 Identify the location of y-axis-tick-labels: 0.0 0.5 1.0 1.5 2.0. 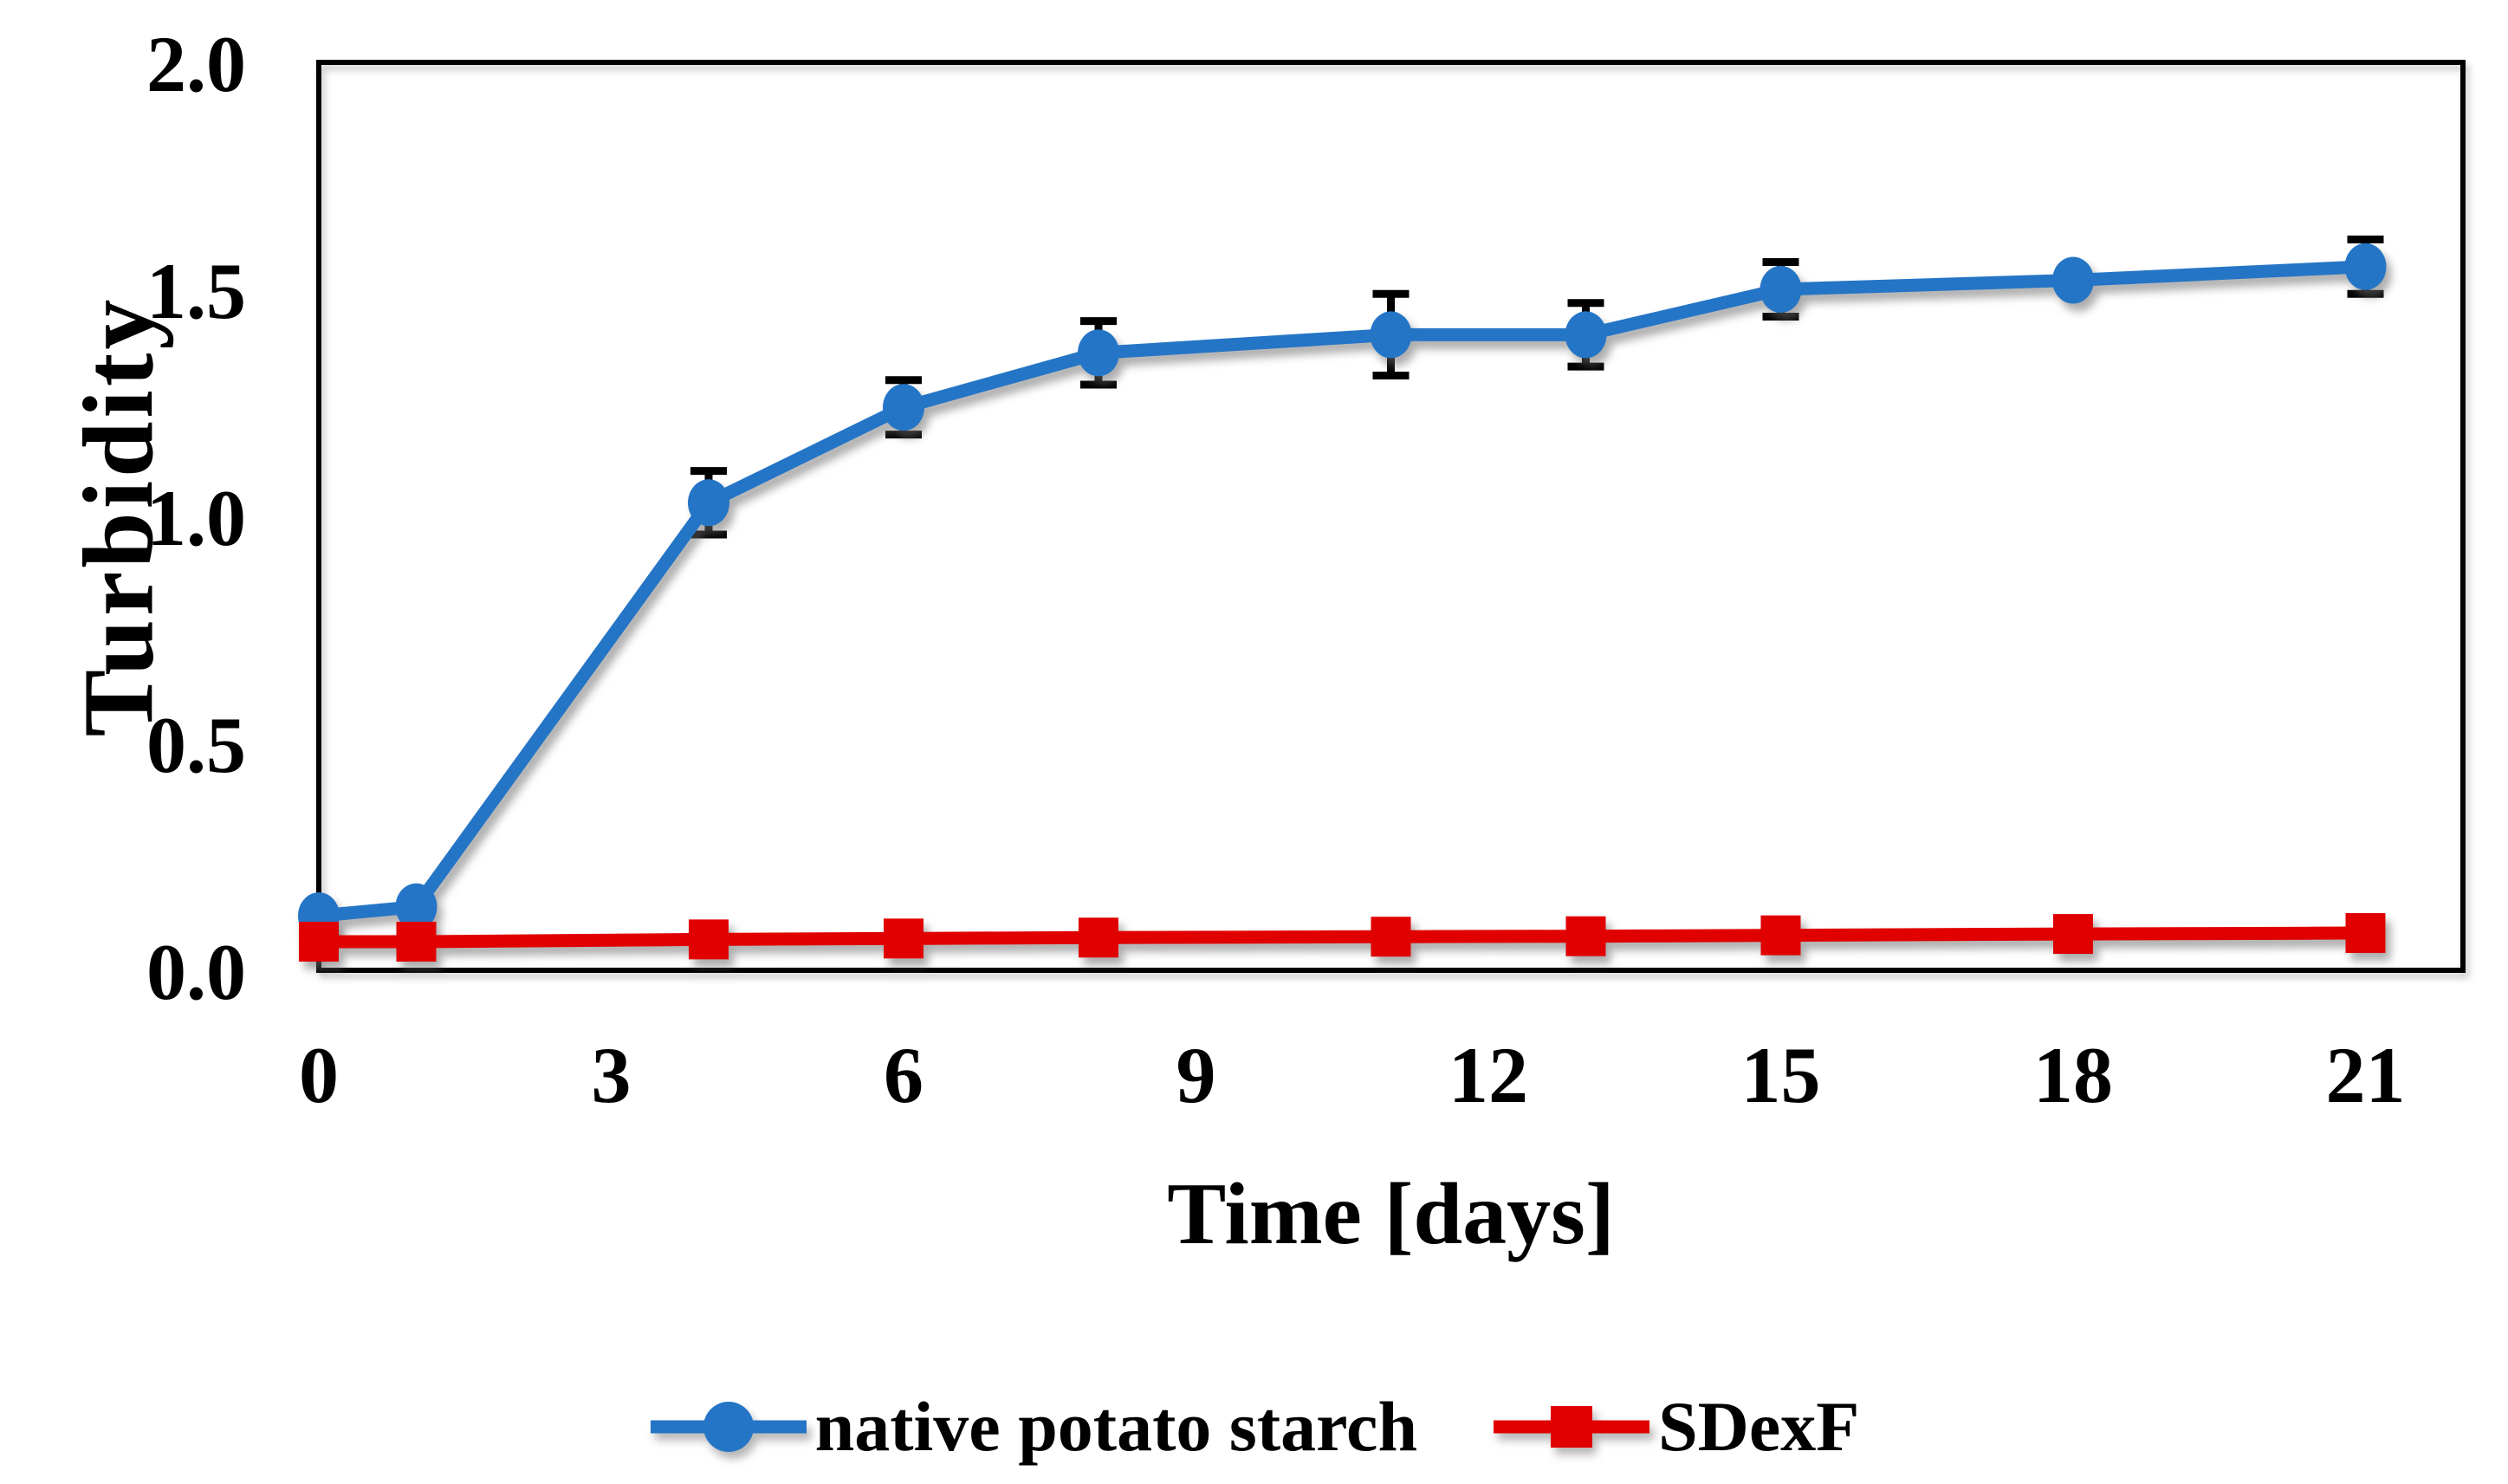
(196, 518).